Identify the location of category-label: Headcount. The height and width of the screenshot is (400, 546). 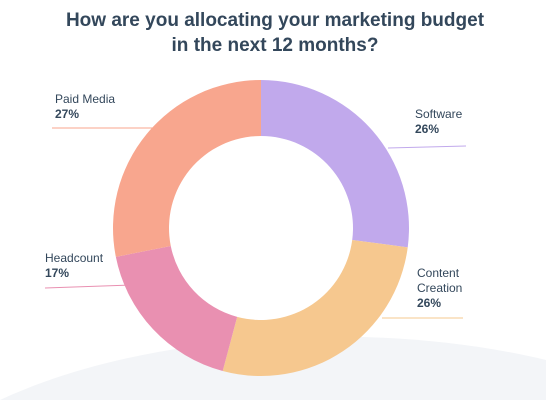
(74, 258).